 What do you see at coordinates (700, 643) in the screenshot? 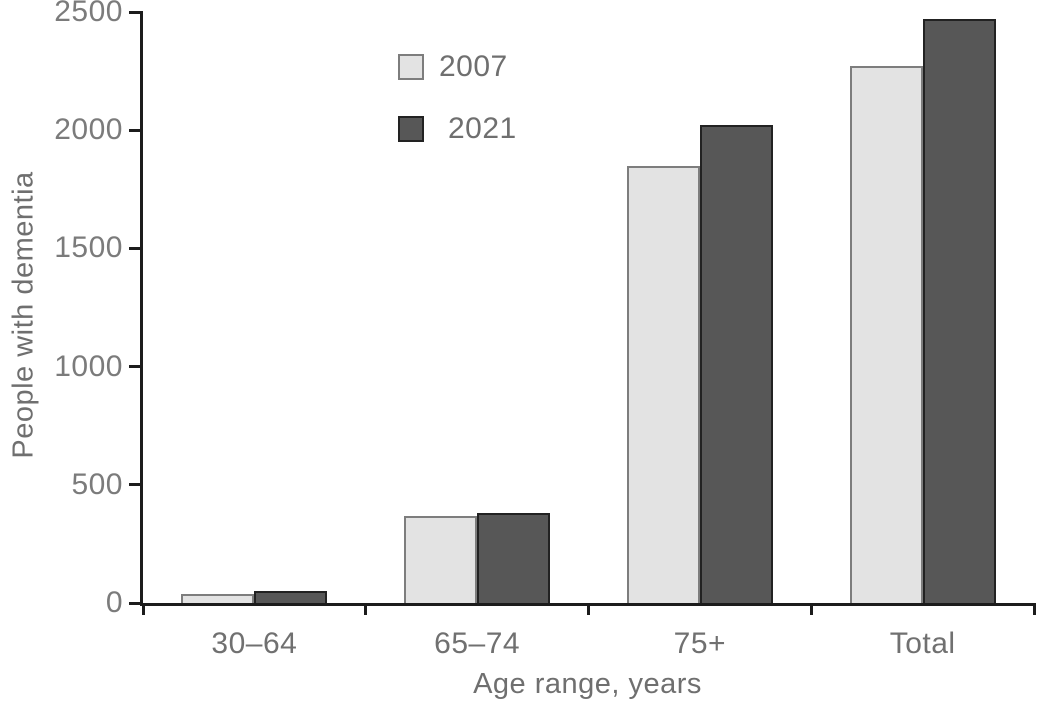
I see `x-category-label-75+: 75+` at bounding box center [700, 643].